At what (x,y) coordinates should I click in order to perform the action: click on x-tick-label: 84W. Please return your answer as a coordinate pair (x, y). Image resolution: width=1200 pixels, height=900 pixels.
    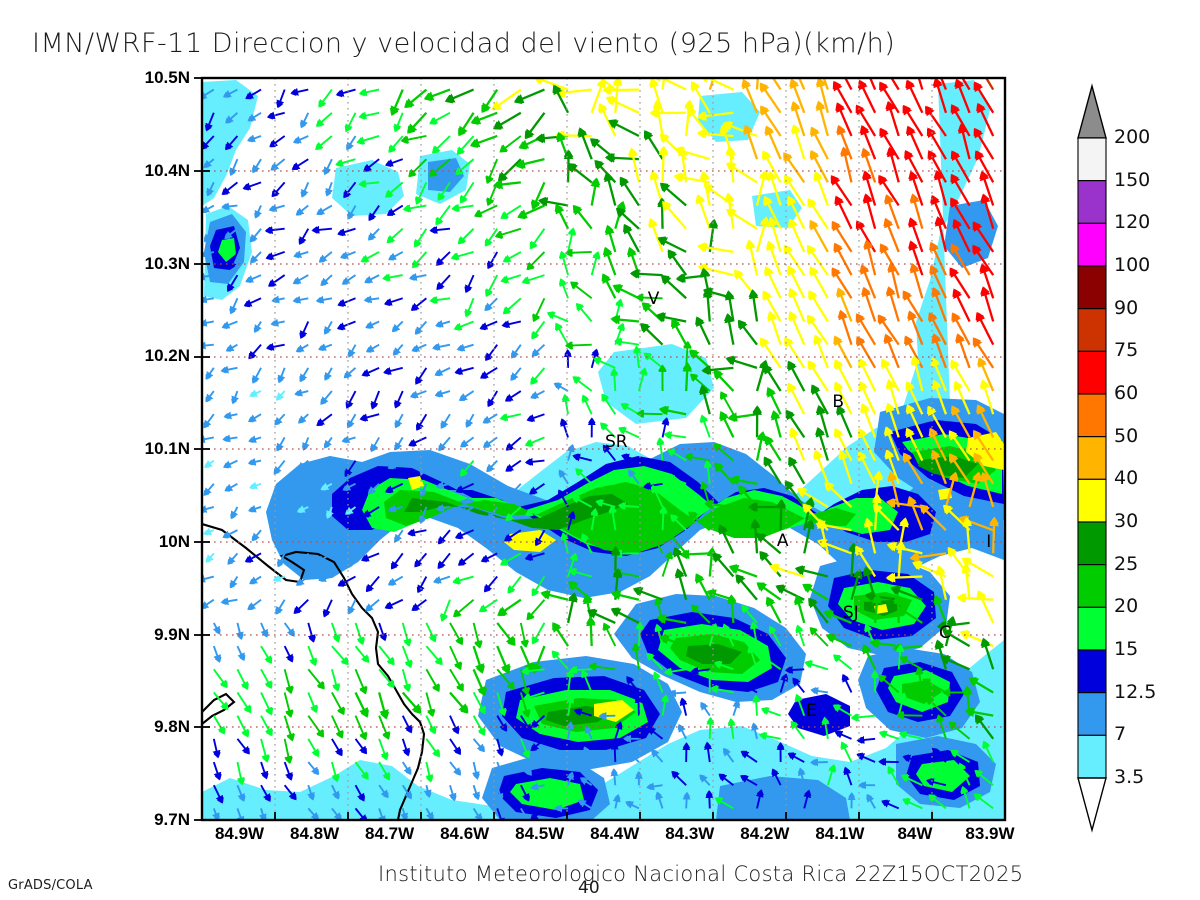
    Looking at the image, I should click on (915, 833).